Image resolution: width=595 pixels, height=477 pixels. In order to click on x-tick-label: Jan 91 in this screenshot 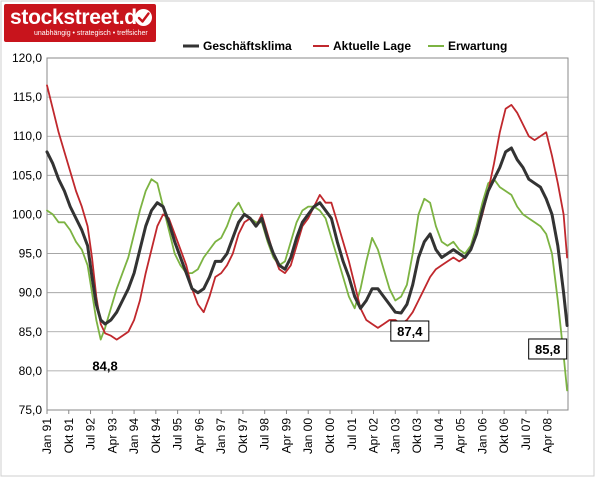, I will do `click(47, 436)`.